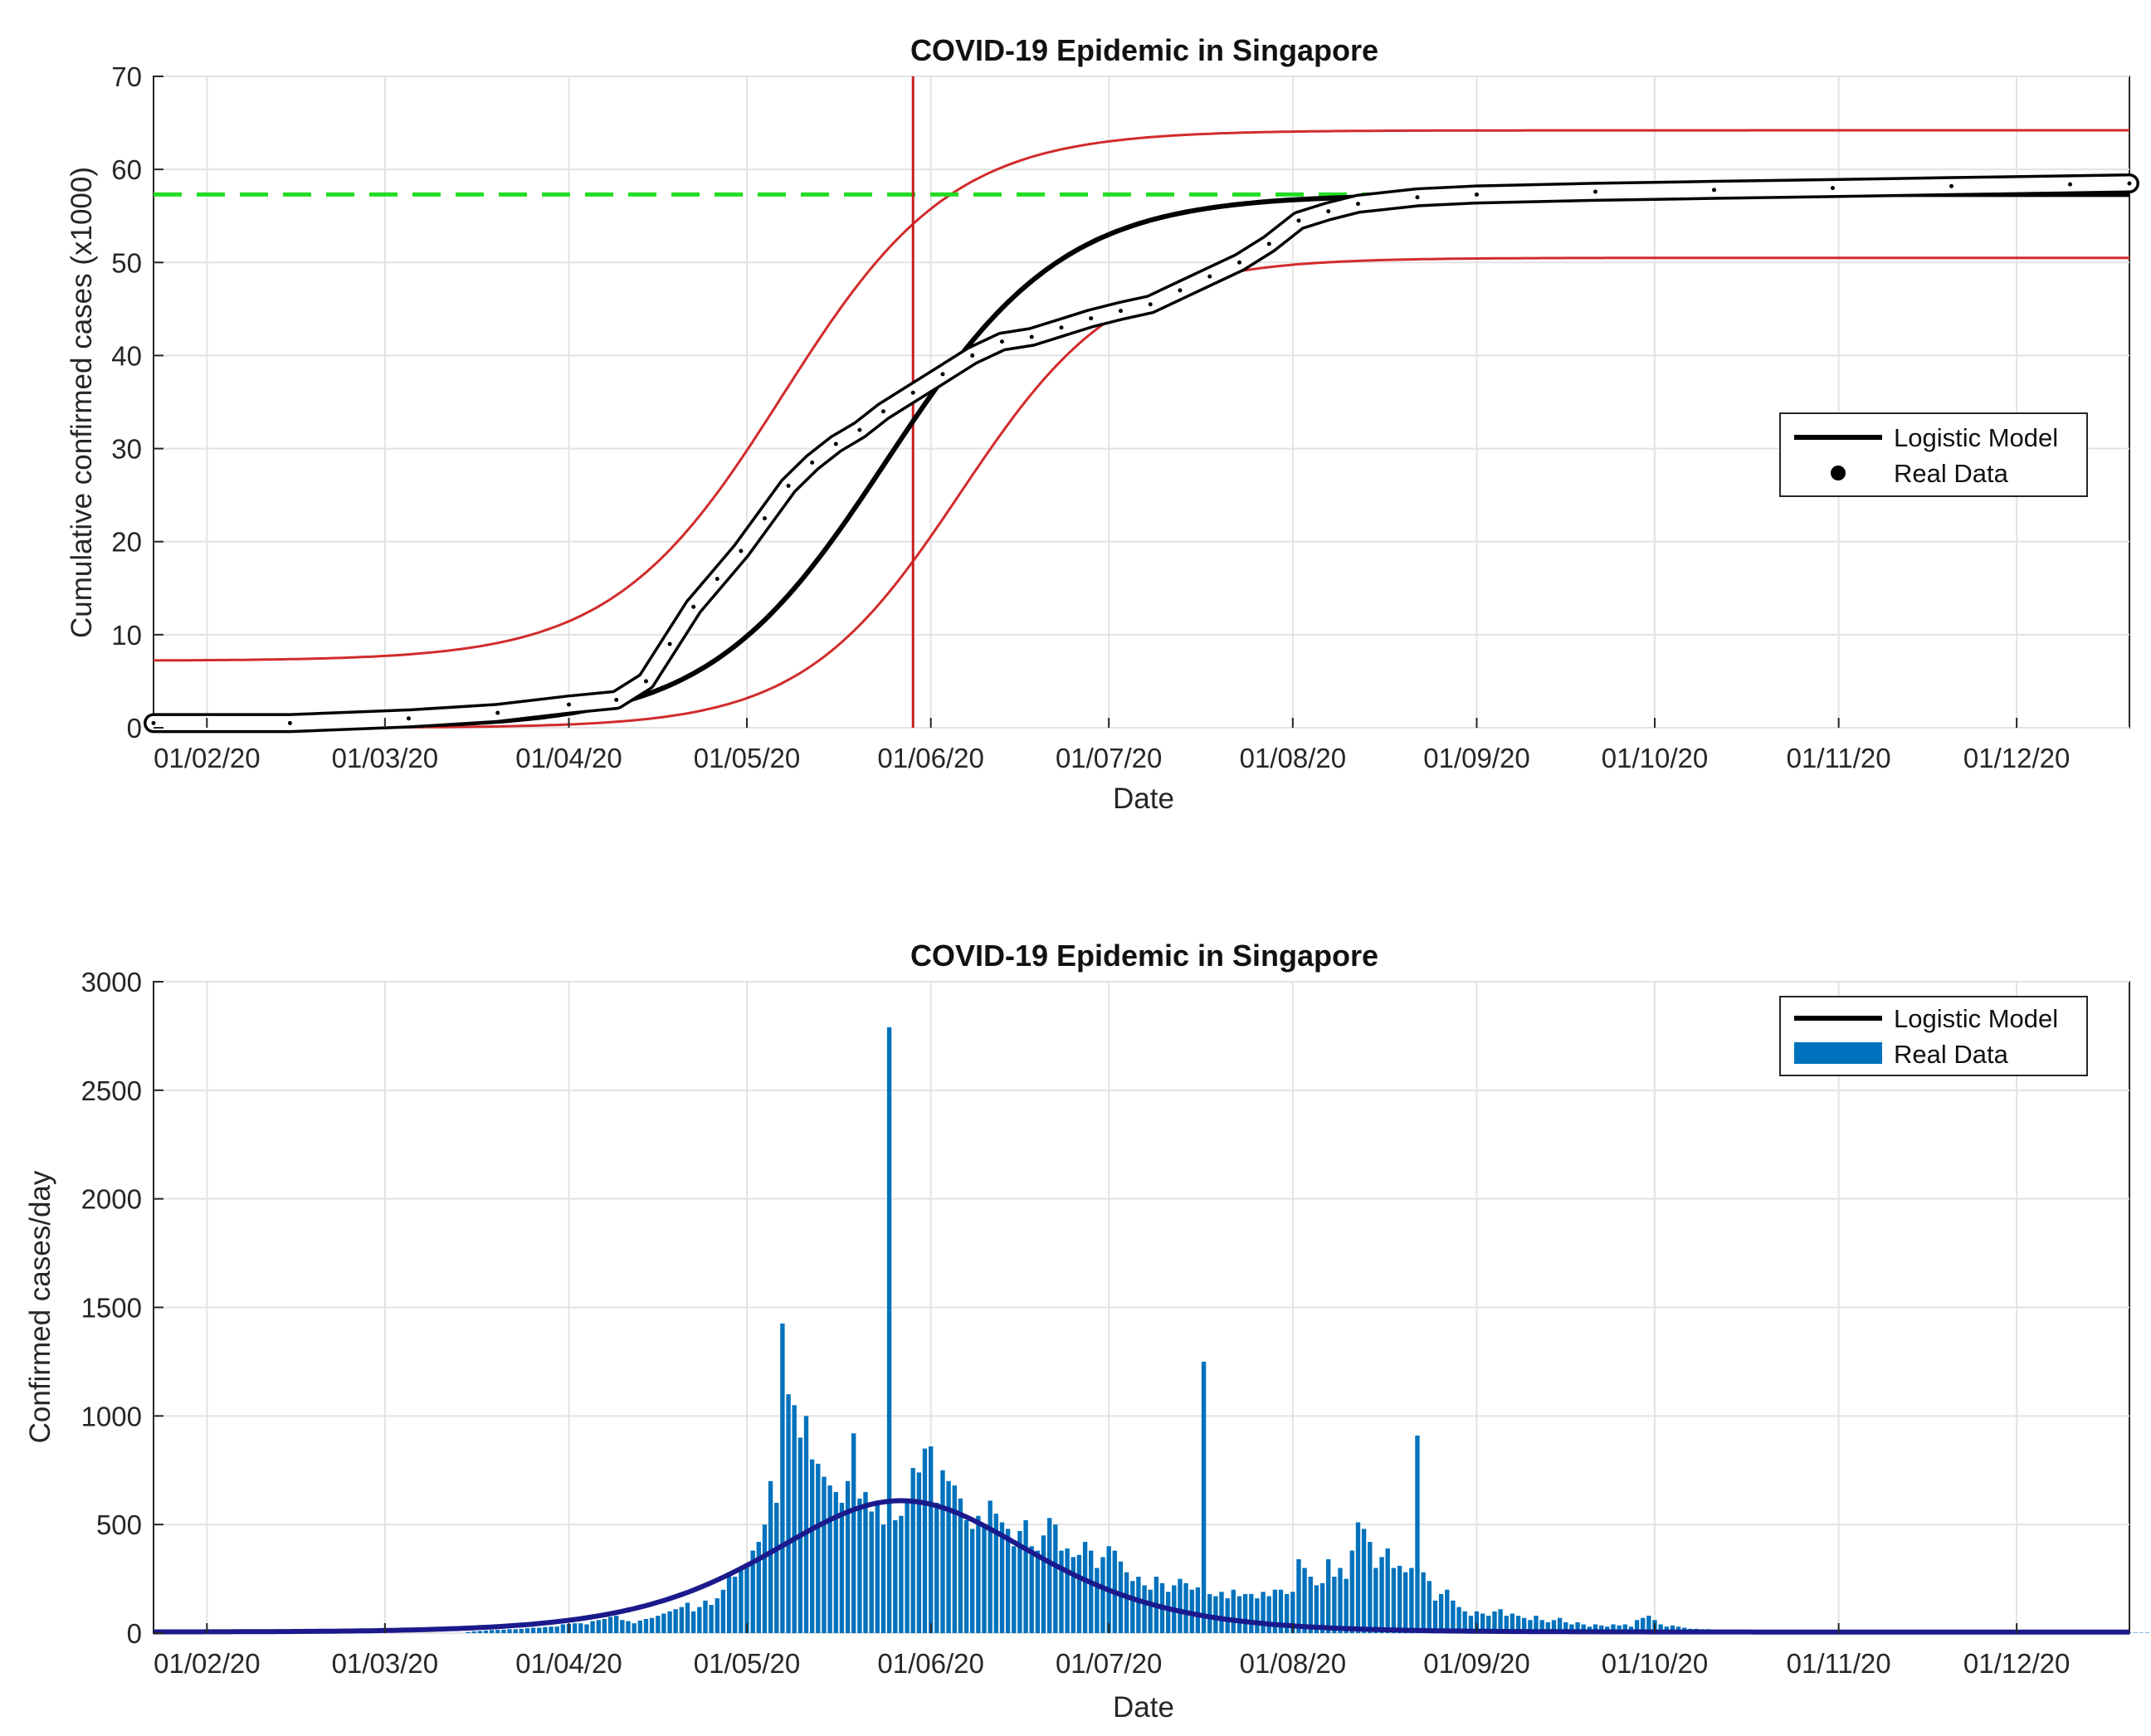 The width and height of the screenshot is (2151, 1736). What do you see at coordinates (1839, 758) in the screenshot?
I see `x-tick-label: 01/11/20` at bounding box center [1839, 758].